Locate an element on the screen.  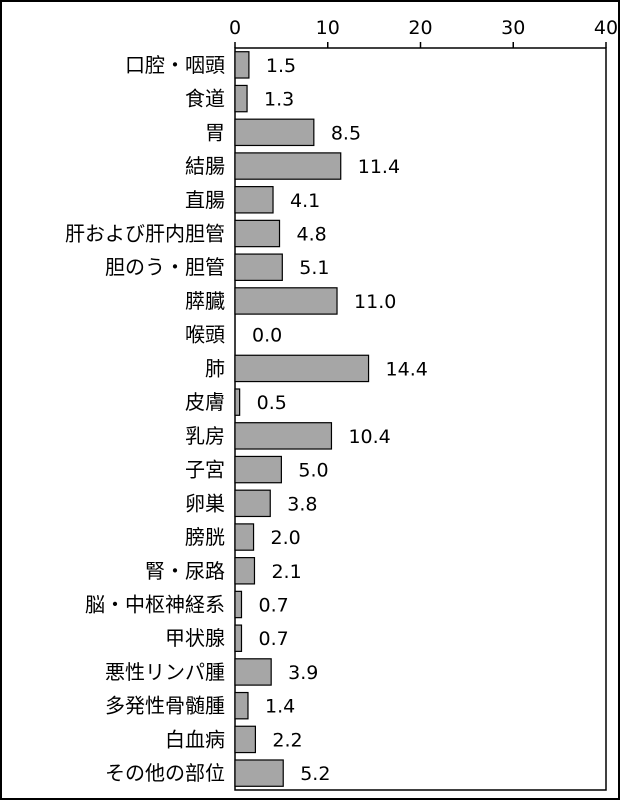
category-label: 胆のう・胆管 is located at coordinates (165, 267).